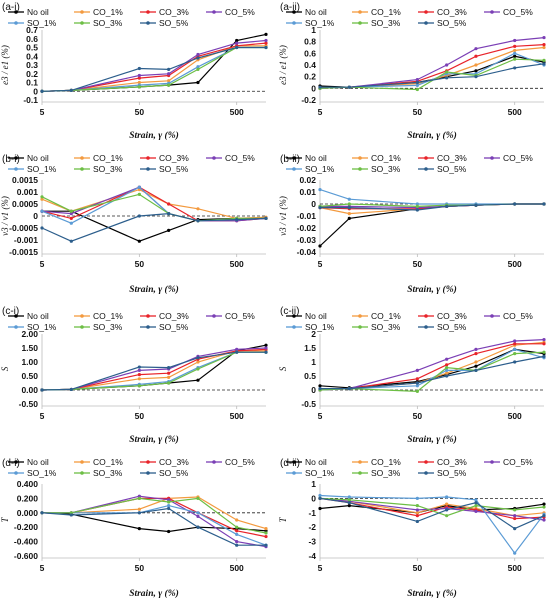  What do you see at coordinates (25, 180) in the screenshot?
I see `y-tick-label: 0.0015` at bounding box center [25, 180].